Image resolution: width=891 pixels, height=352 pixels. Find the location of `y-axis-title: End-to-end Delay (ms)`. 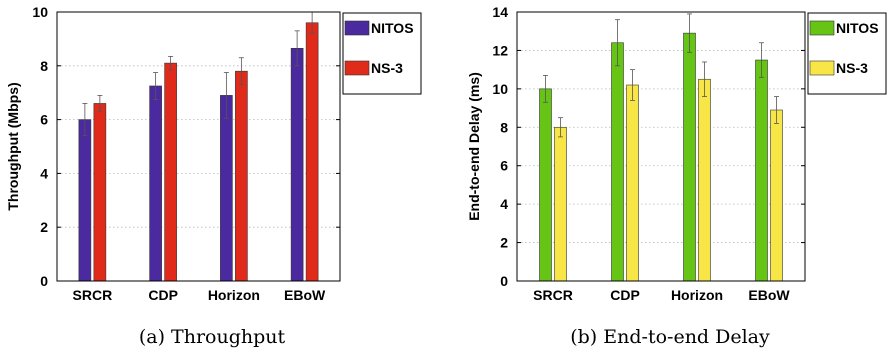

y-axis-title: End-to-end Delay (ms) is located at coordinates (474, 146).